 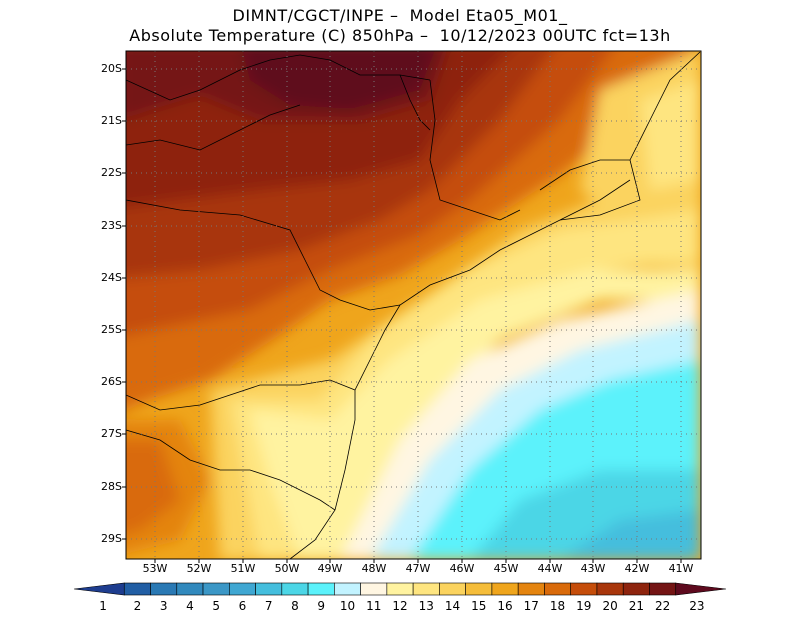 I want to click on lat-label: 23S, so click(x=111, y=225).